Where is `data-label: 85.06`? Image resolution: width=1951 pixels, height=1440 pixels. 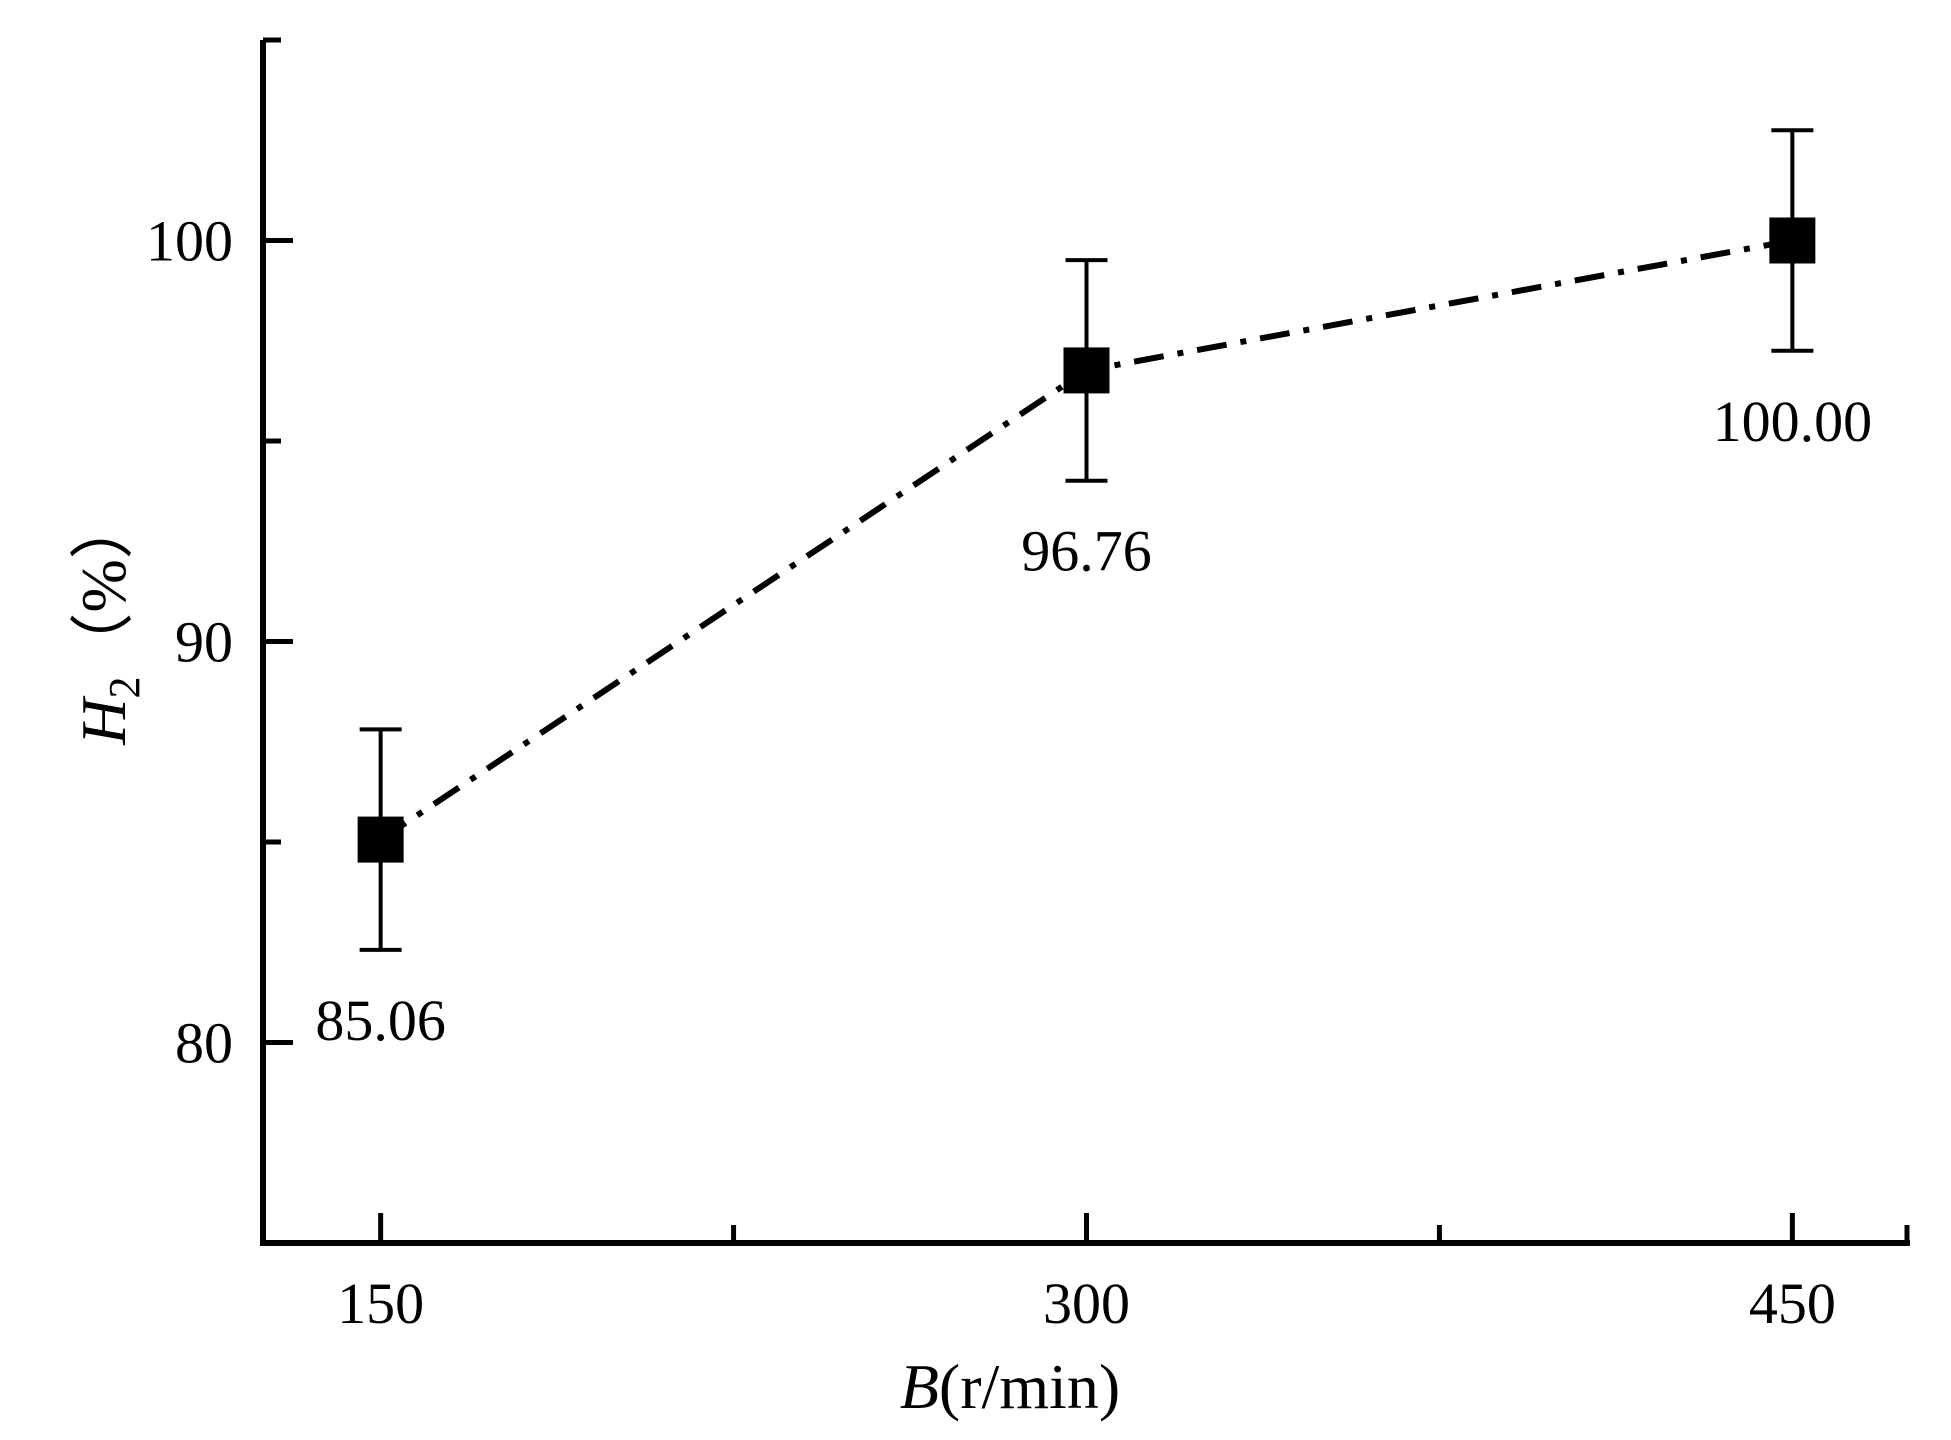
data-label: 85.06 is located at coordinates (380, 1020).